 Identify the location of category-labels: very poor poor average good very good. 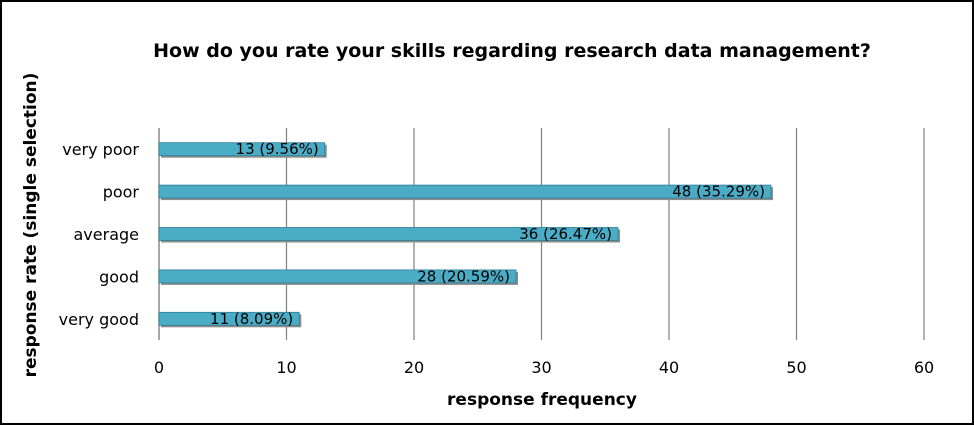
(99, 234).